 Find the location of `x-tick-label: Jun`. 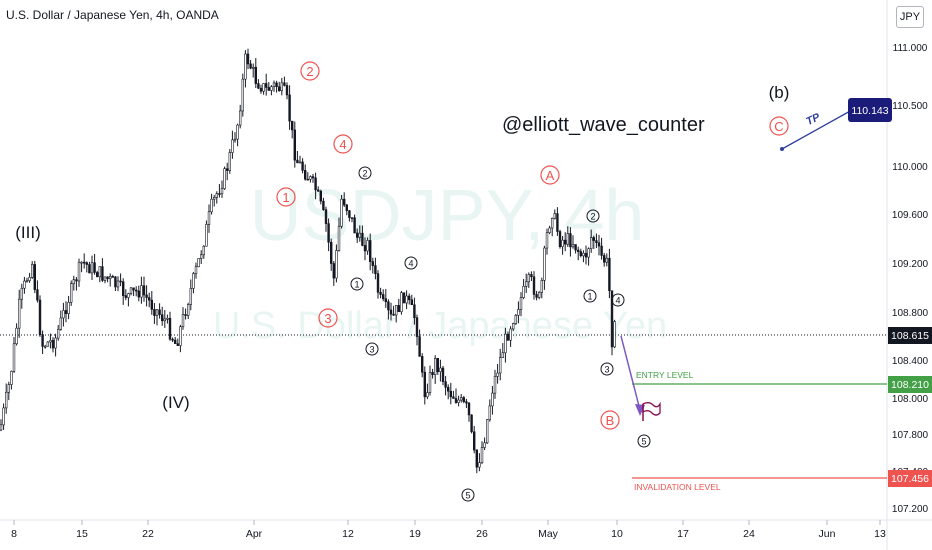

x-tick-label: Jun is located at coordinates (827, 534).